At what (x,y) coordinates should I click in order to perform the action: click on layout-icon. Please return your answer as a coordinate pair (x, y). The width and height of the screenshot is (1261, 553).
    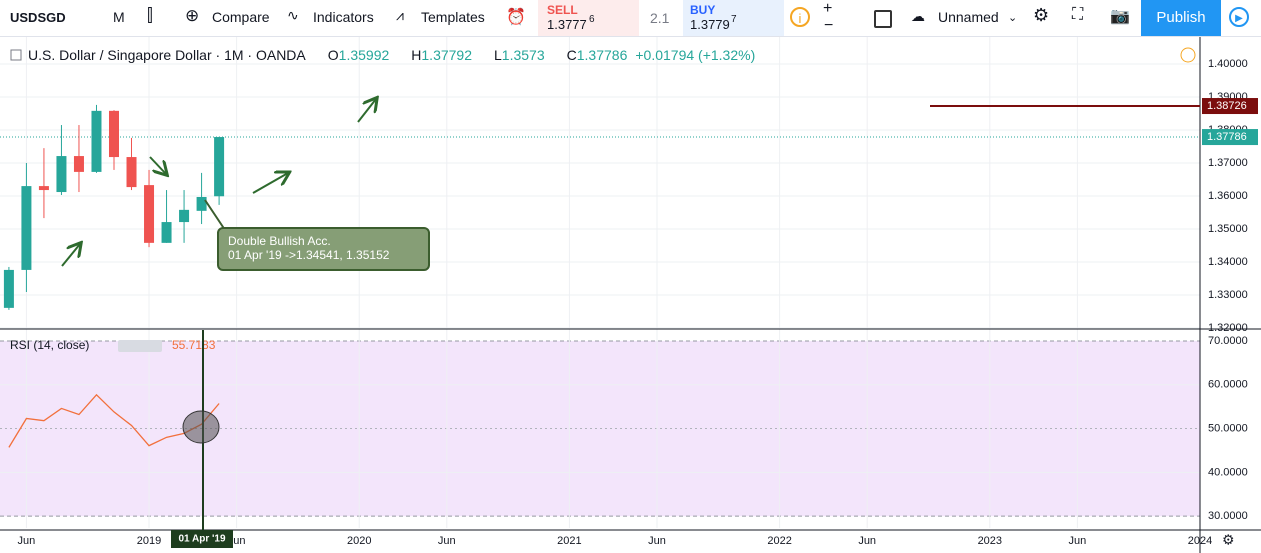
    Looking at the image, I should click on (883, 19).